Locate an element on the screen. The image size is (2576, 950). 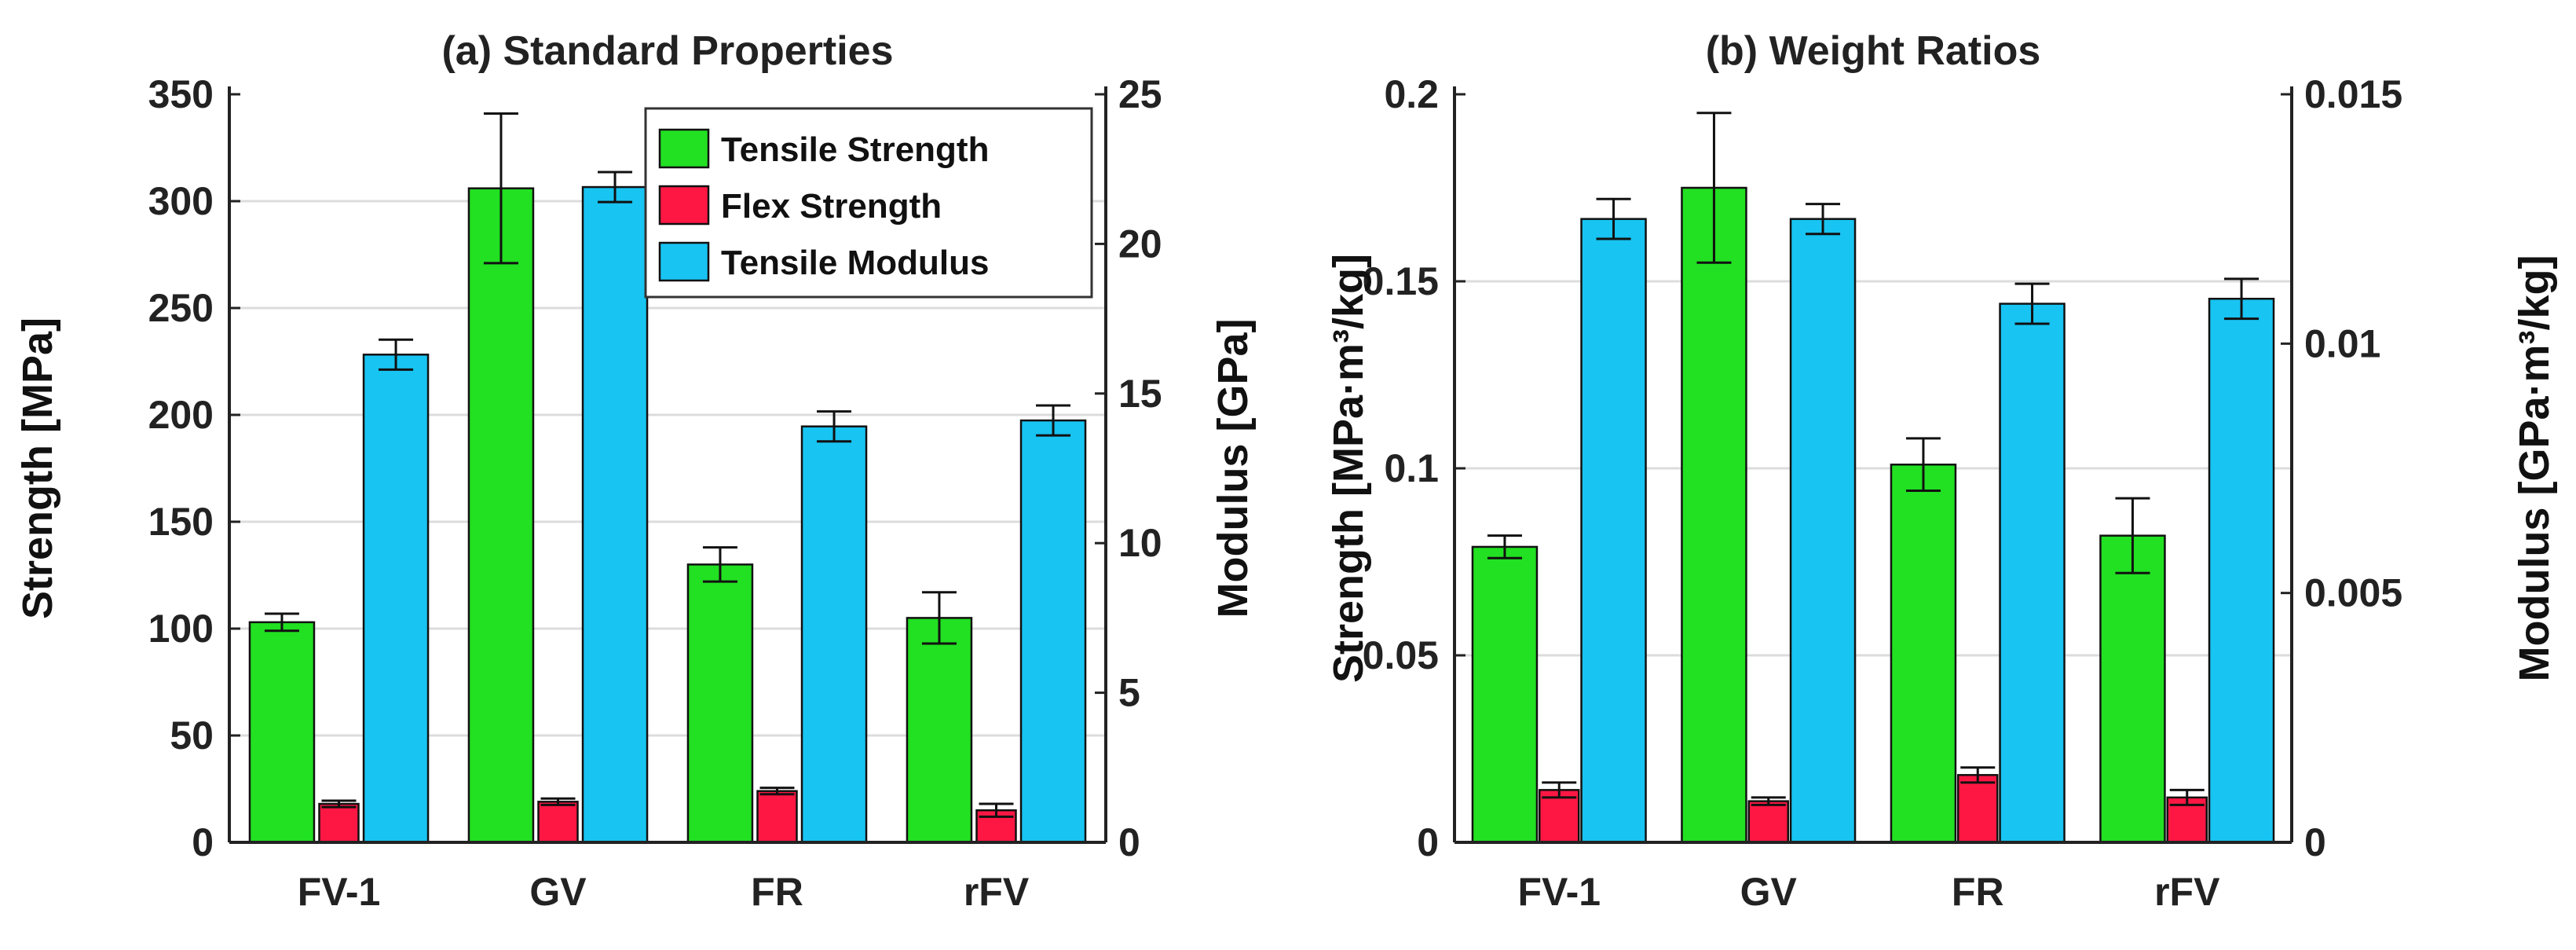
legend-label-tensile-strength: Tensile Strength is located at coordinates (855, 149).